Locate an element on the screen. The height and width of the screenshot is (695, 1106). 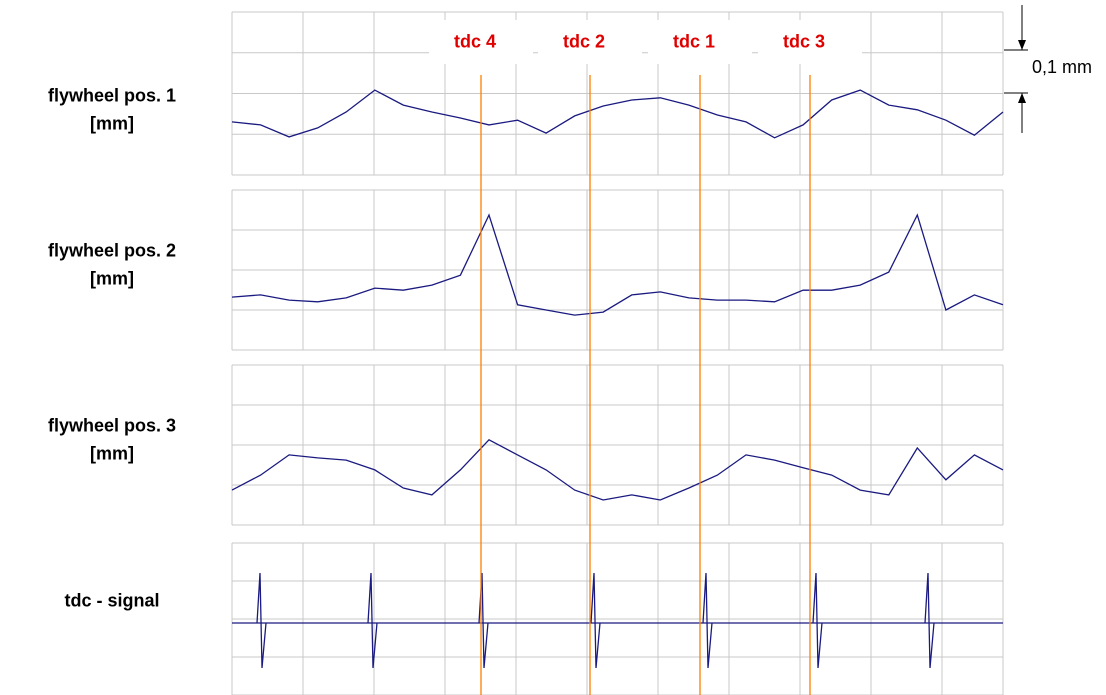
tdc-label: tdc 4 is located at coordinates (475, 41).